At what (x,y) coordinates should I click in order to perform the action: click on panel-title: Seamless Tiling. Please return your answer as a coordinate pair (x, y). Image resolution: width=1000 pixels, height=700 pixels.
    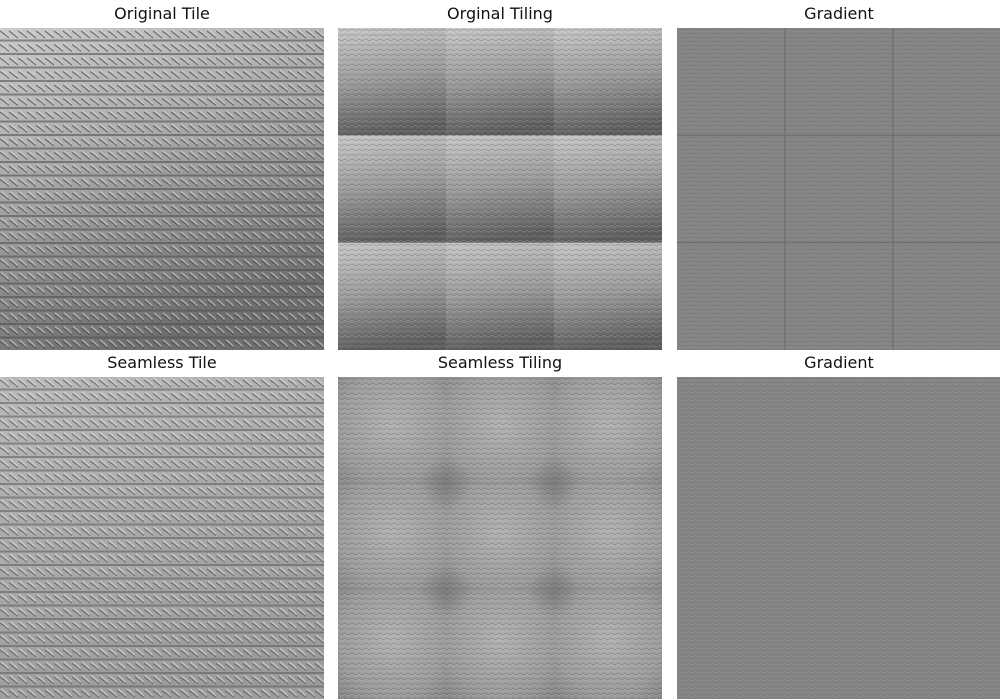
    Looking at the image, I should click on (500, 362).